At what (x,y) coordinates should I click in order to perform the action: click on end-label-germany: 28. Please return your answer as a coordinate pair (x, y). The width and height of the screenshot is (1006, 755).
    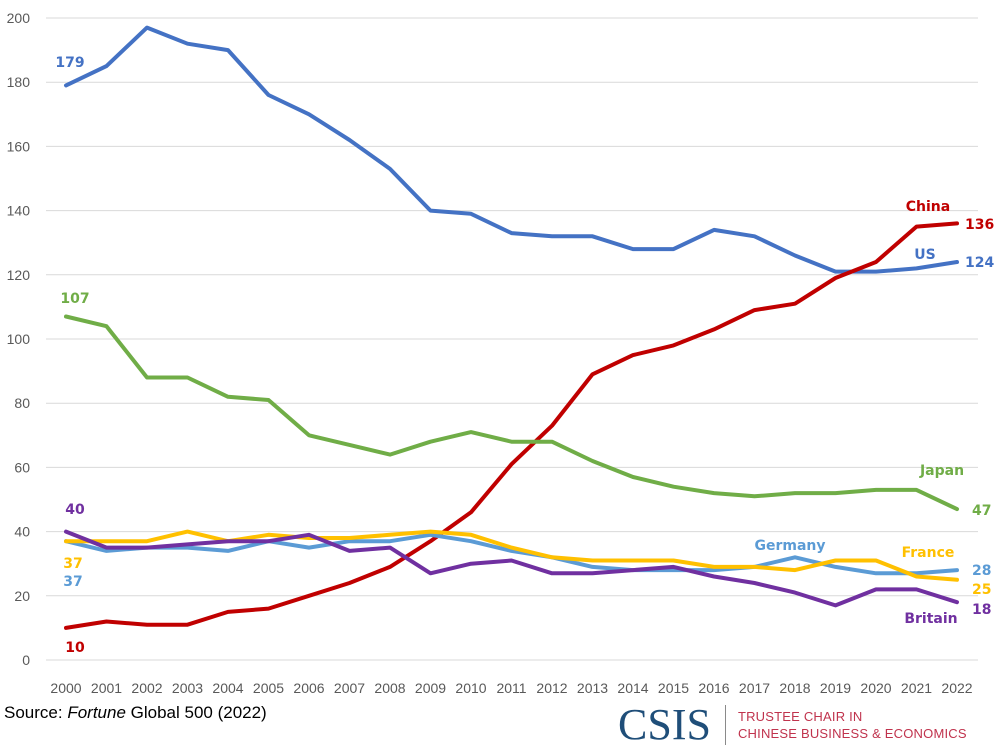
    Looking at the image, I should click on (981, 571).